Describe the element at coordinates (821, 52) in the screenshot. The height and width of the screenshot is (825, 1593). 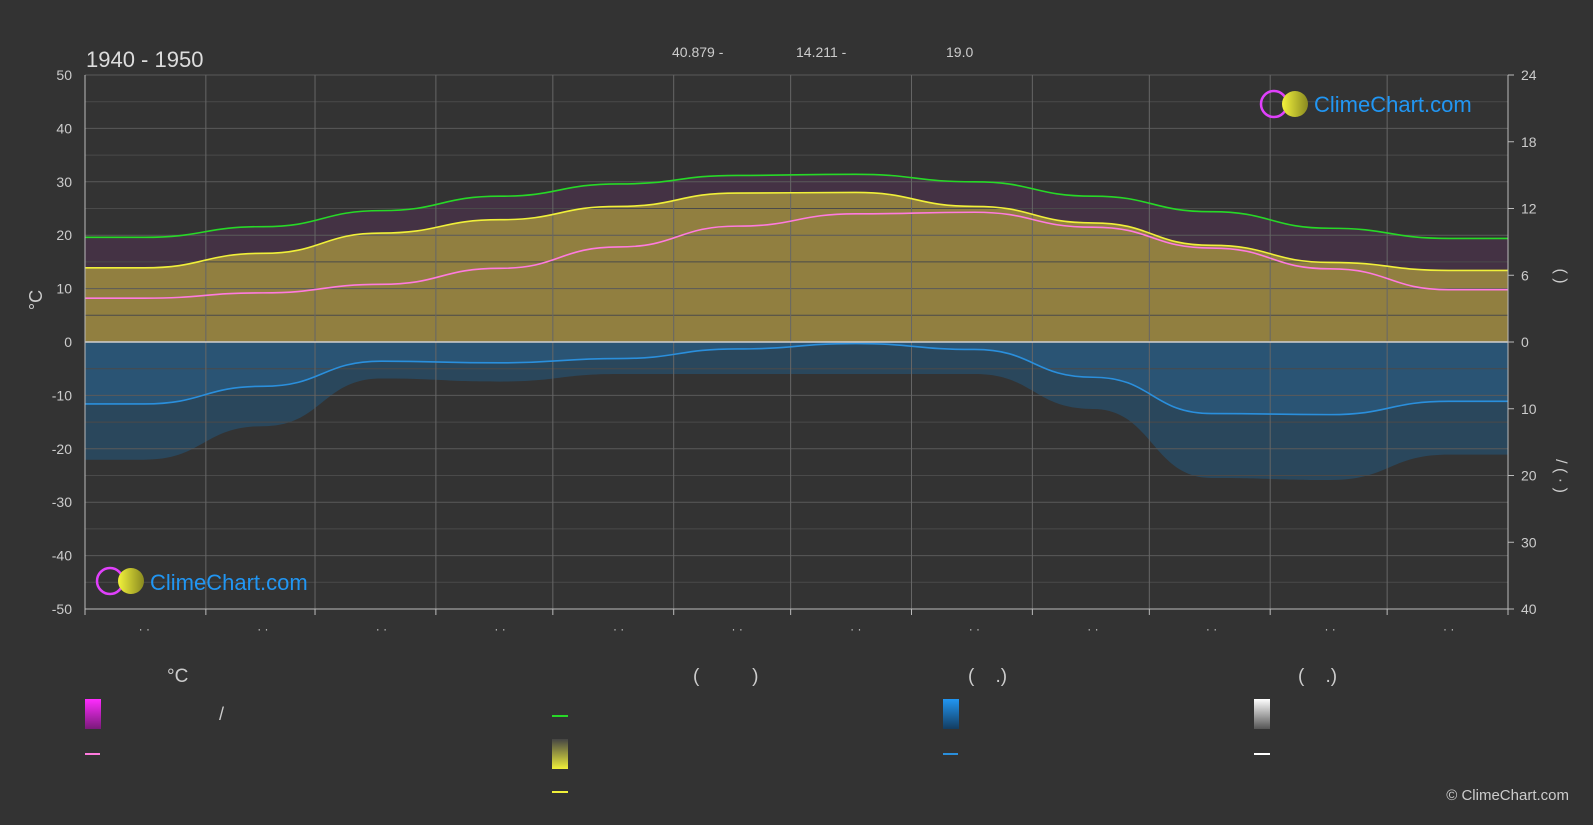
I see `longitude-label: 14.211 -` at that location.